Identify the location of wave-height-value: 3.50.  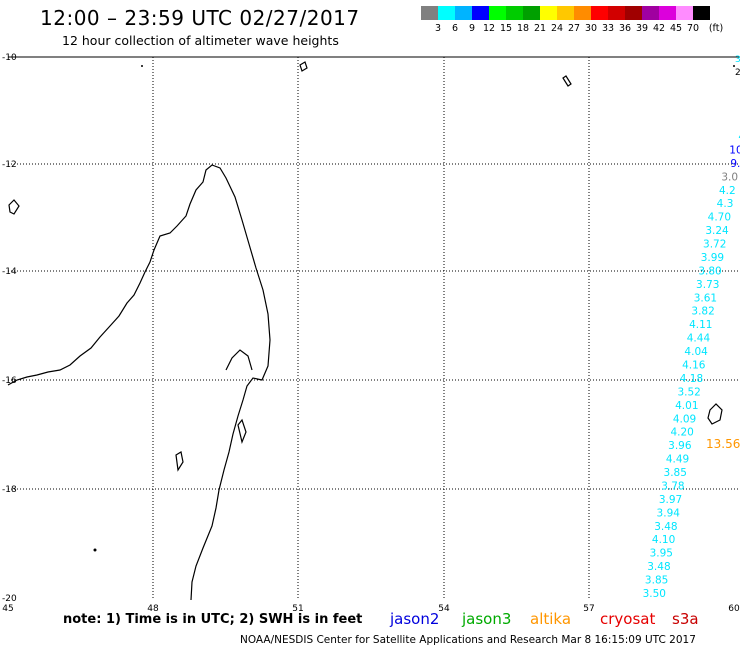
(654, 594).